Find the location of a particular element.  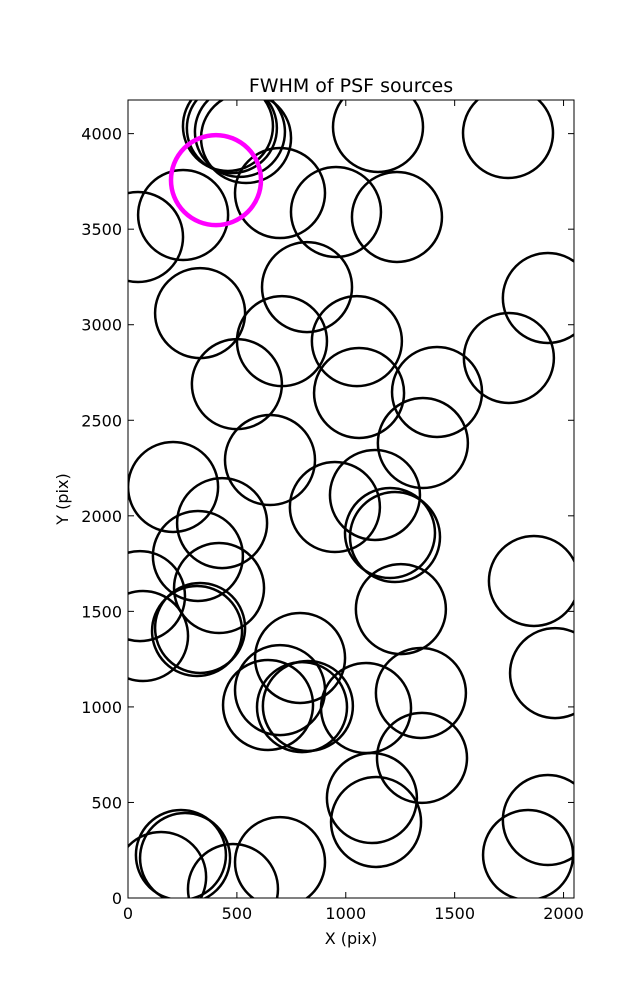

x-tick-label: 0 is located at coordinates (128, 913).